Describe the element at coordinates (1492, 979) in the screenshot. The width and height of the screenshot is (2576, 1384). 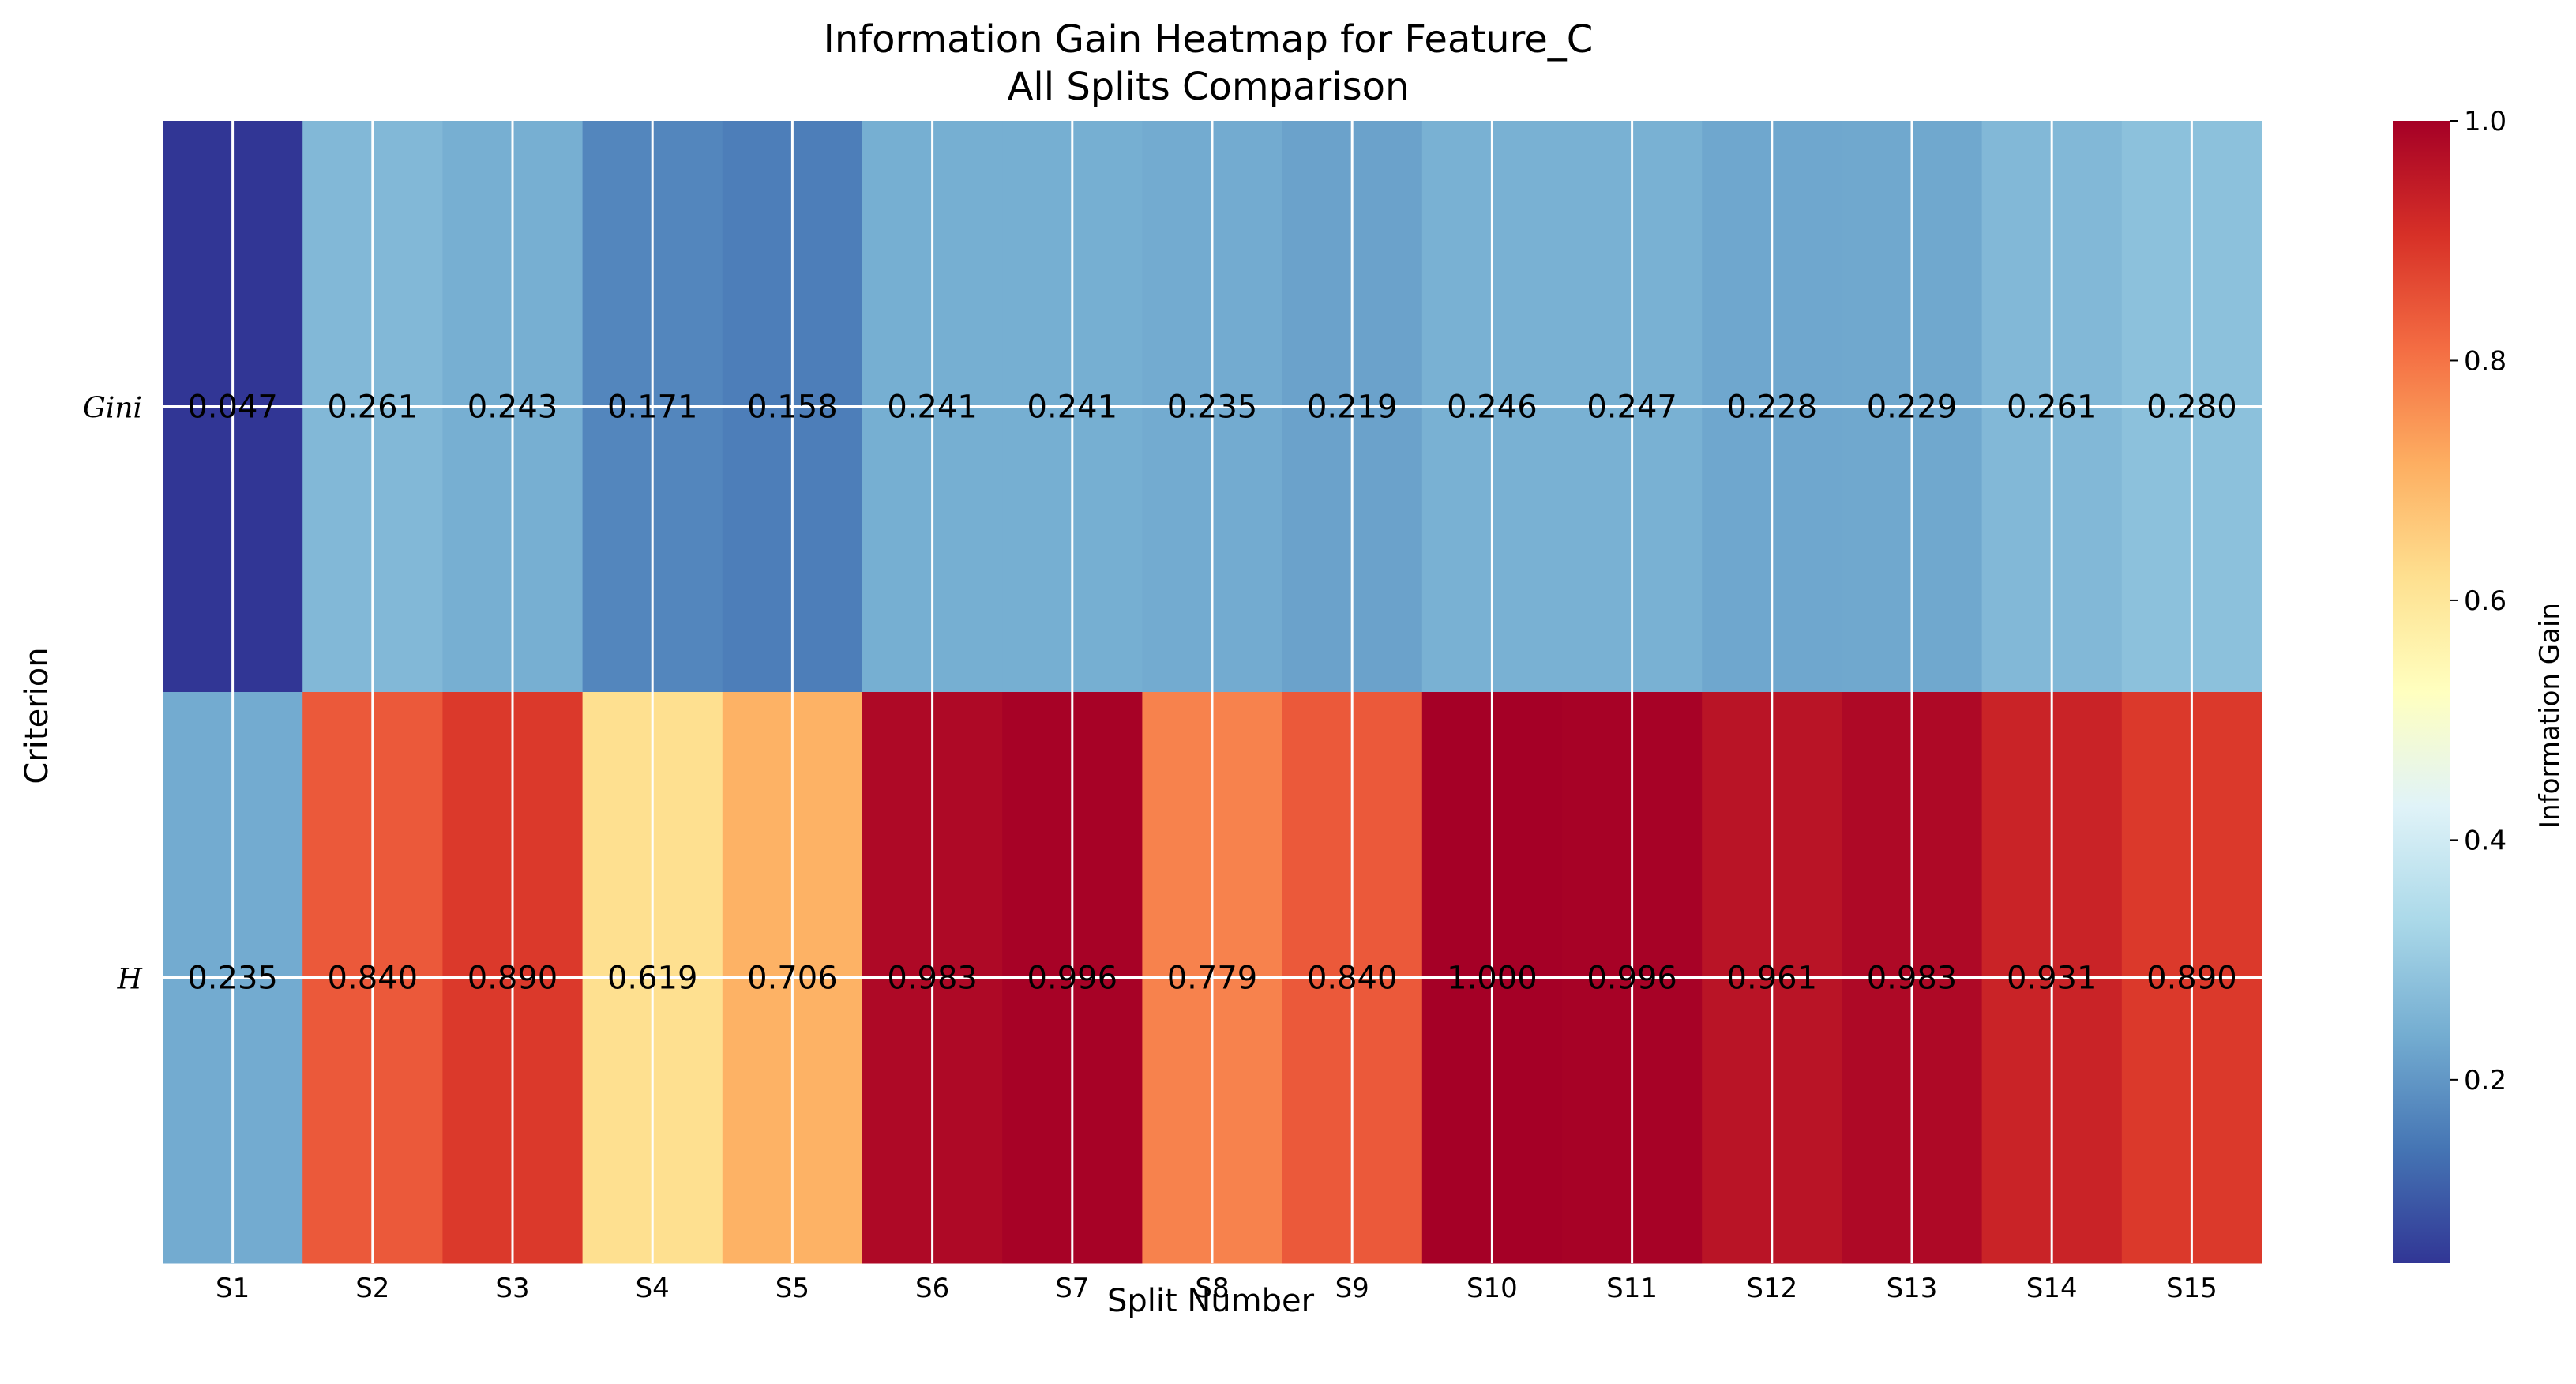
I see `cell-value-label: 1.000` at that location.